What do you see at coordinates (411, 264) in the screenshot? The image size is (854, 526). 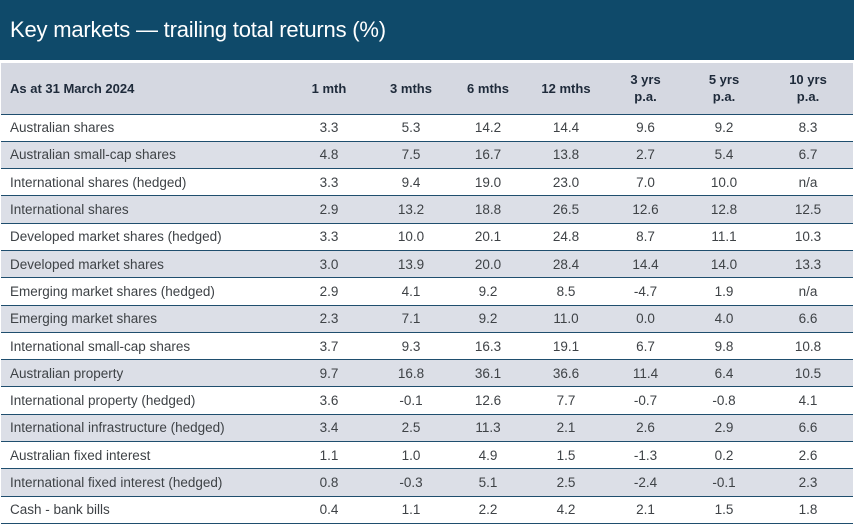 I see `return-value-cell: 13.9` at bounding box center [411, 264].